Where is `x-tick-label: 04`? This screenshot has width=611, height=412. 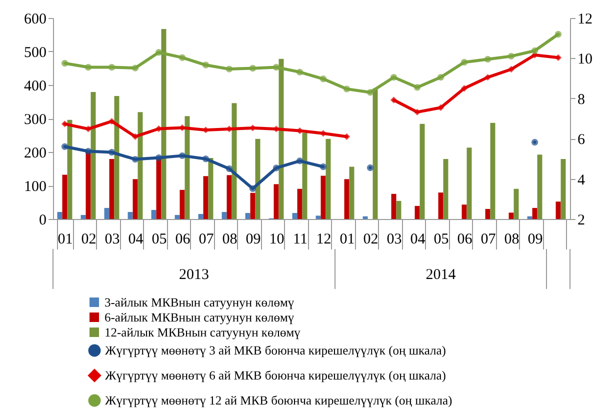
x-tick-label: 04 is located at coordinates (136, 240).